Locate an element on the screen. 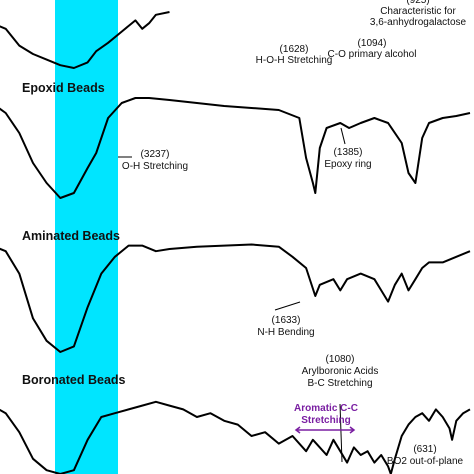  annotation-text: BO2 out-of-plane is located at coordinates (425, 461).